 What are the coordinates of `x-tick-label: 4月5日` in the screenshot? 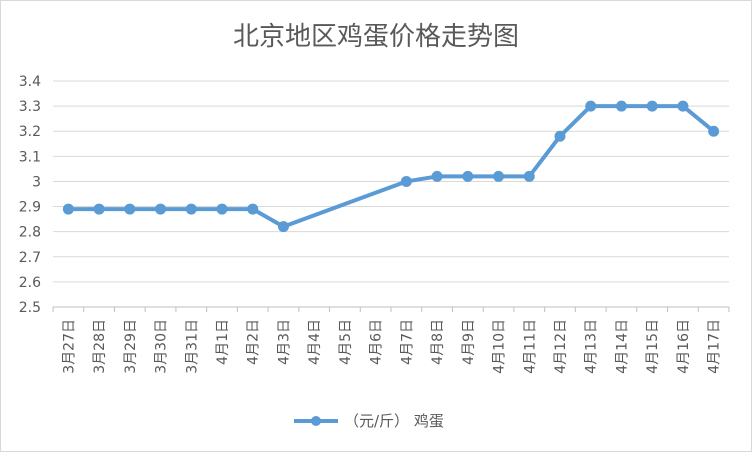 It's located at (346, 342).